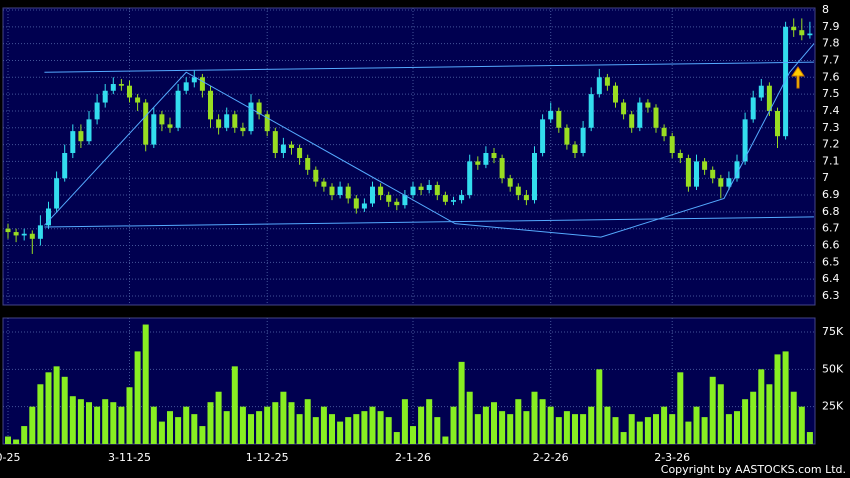 This screenshot has height=478, width=850. What do you see at coordinates (798, 77) in the screenshot?
I see `arrow-icon` at bounding box center [798, 77].